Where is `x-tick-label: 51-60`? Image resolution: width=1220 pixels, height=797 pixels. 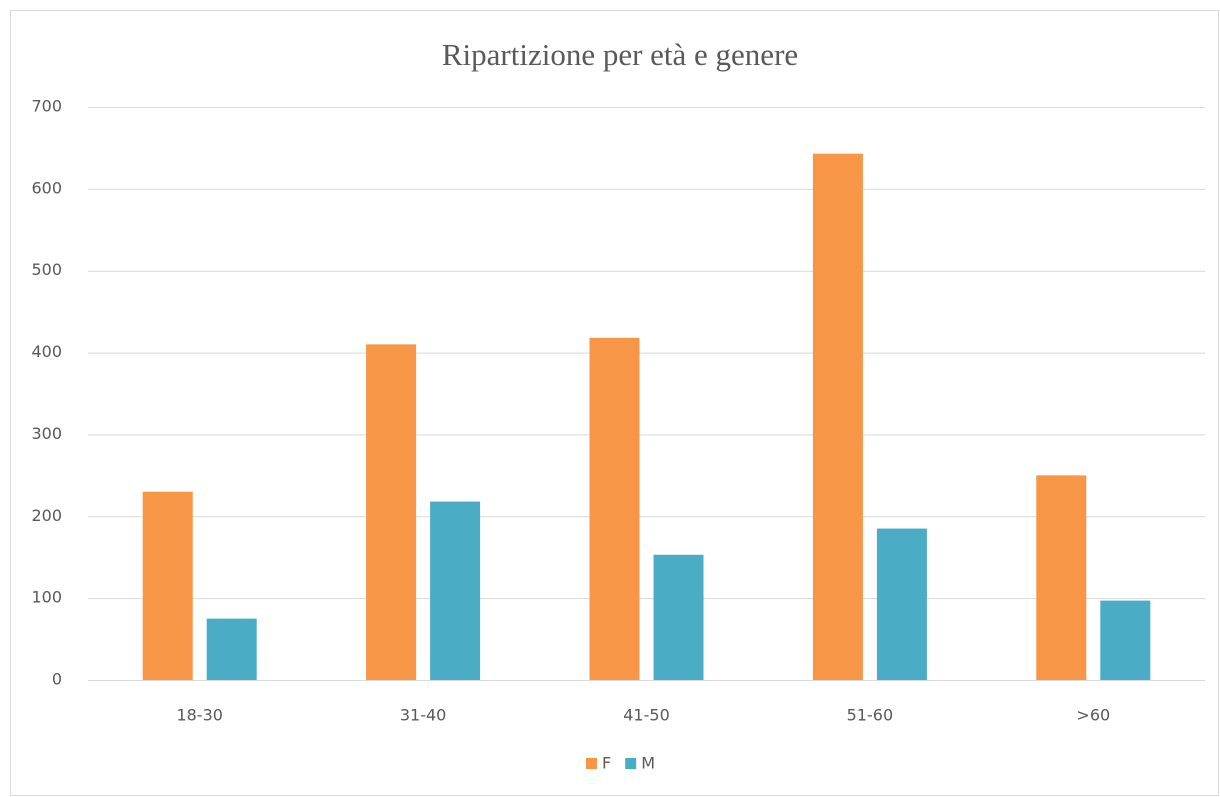 x-tick-label: 51-60 is located at coordinates (870, 715).